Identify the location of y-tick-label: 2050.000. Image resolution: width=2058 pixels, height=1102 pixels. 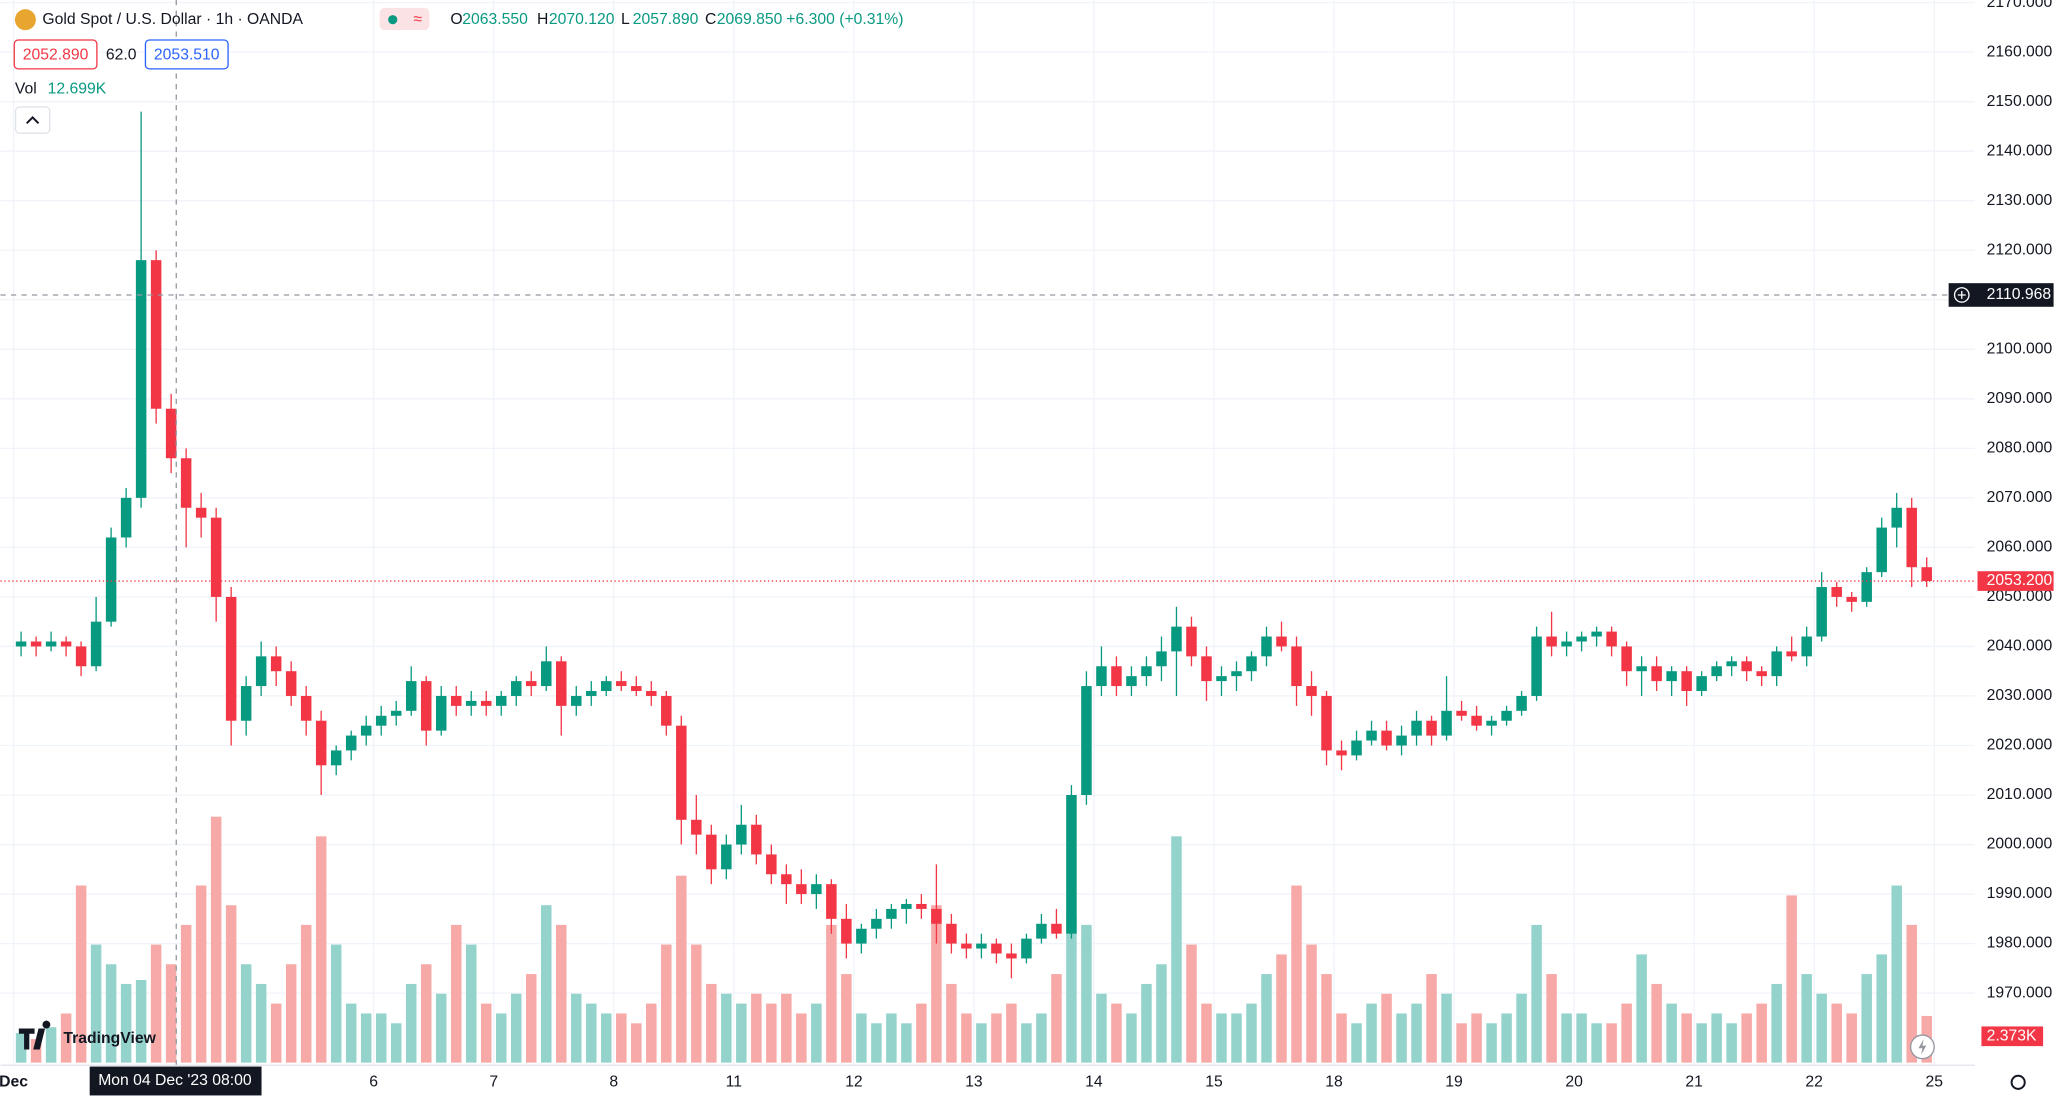
(2020, 596).